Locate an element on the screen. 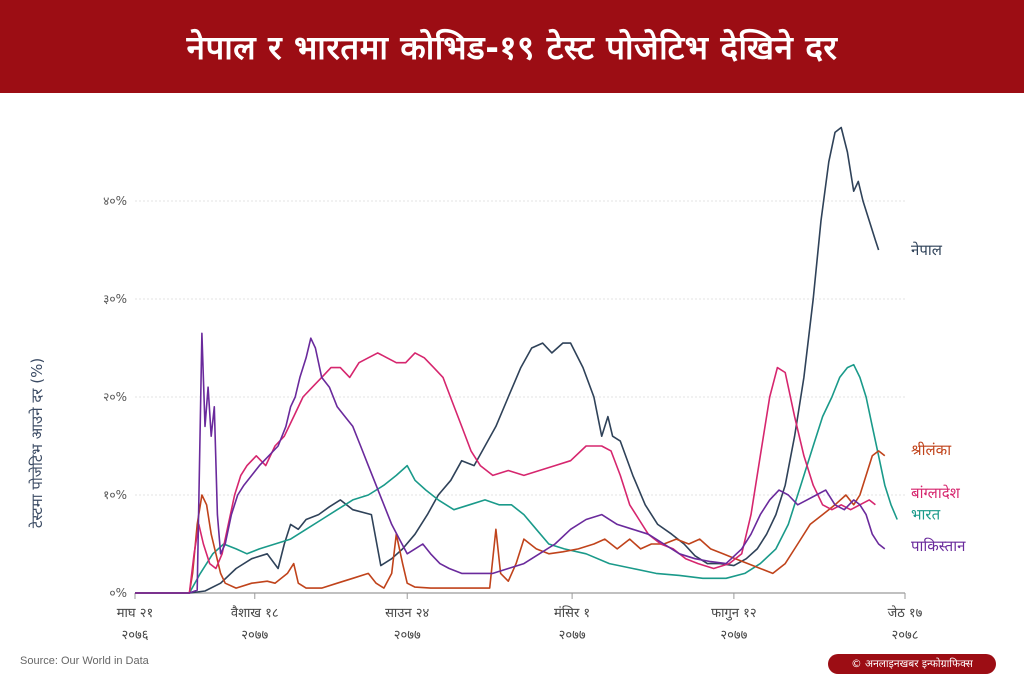 The height and width of the screenshot is (683, 1024). y-tick-label: ४०% is located at coordinates (115, 201).